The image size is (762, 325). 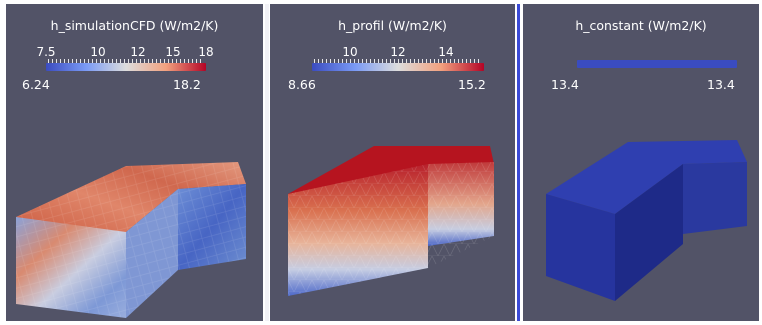 What do you see at coordinates (126, 52) in the screenshot?
I see `colorbar-tick-labels: 7.5 10 12 15 18` at bounding box center [126, 52].